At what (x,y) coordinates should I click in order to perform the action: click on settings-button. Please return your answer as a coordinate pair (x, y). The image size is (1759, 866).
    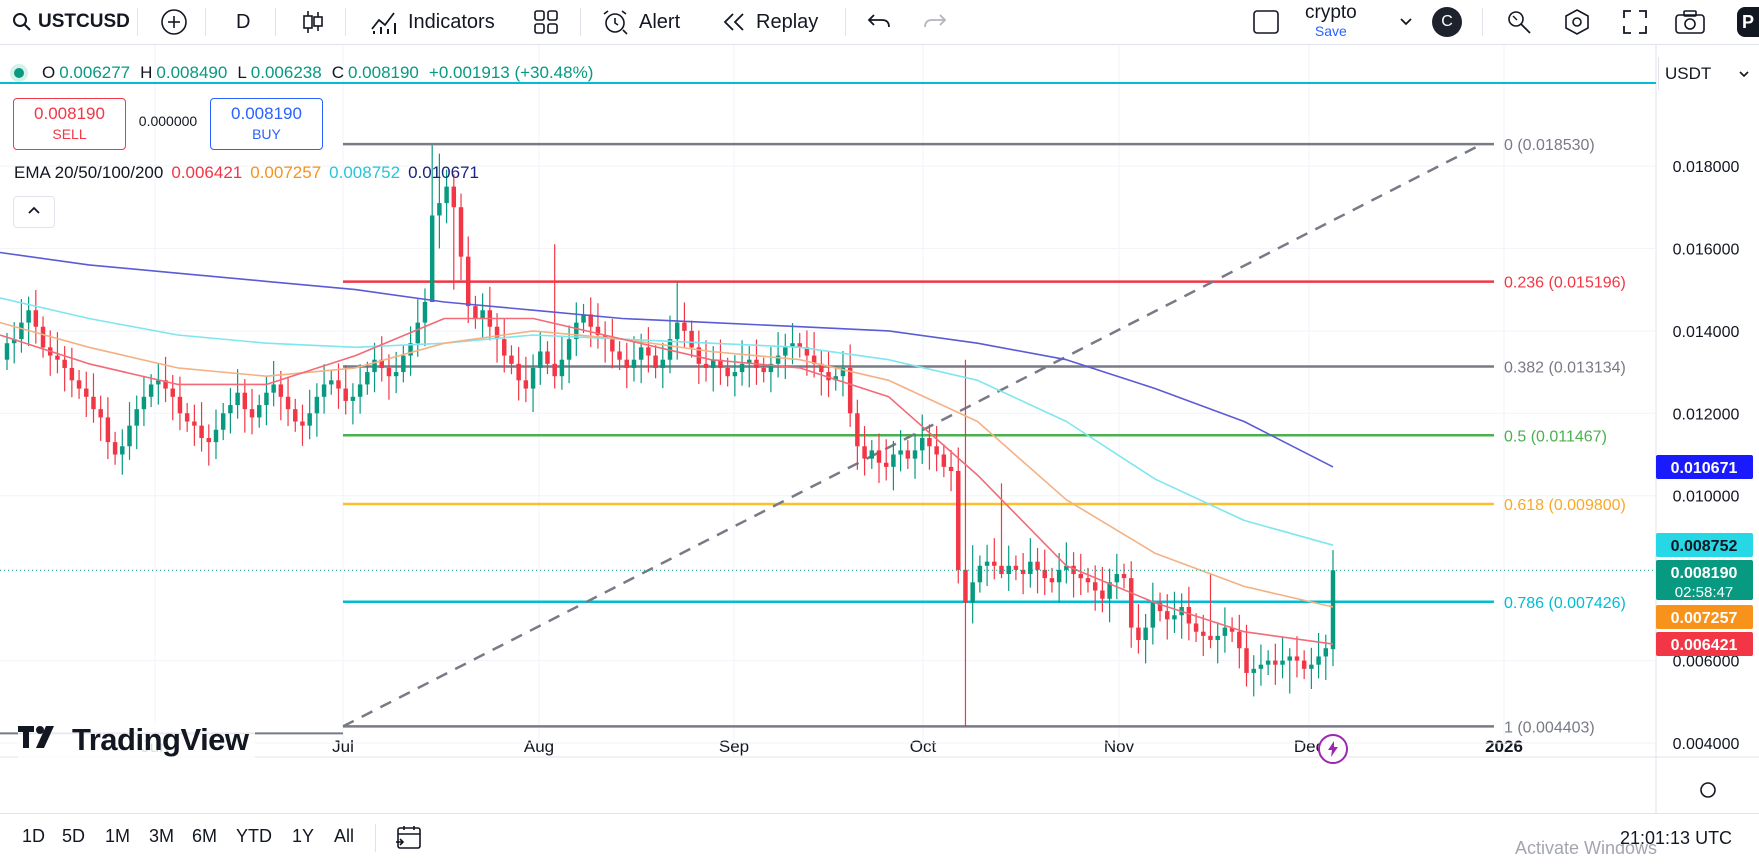
    Looking at the image, I should click on (1577, 22).